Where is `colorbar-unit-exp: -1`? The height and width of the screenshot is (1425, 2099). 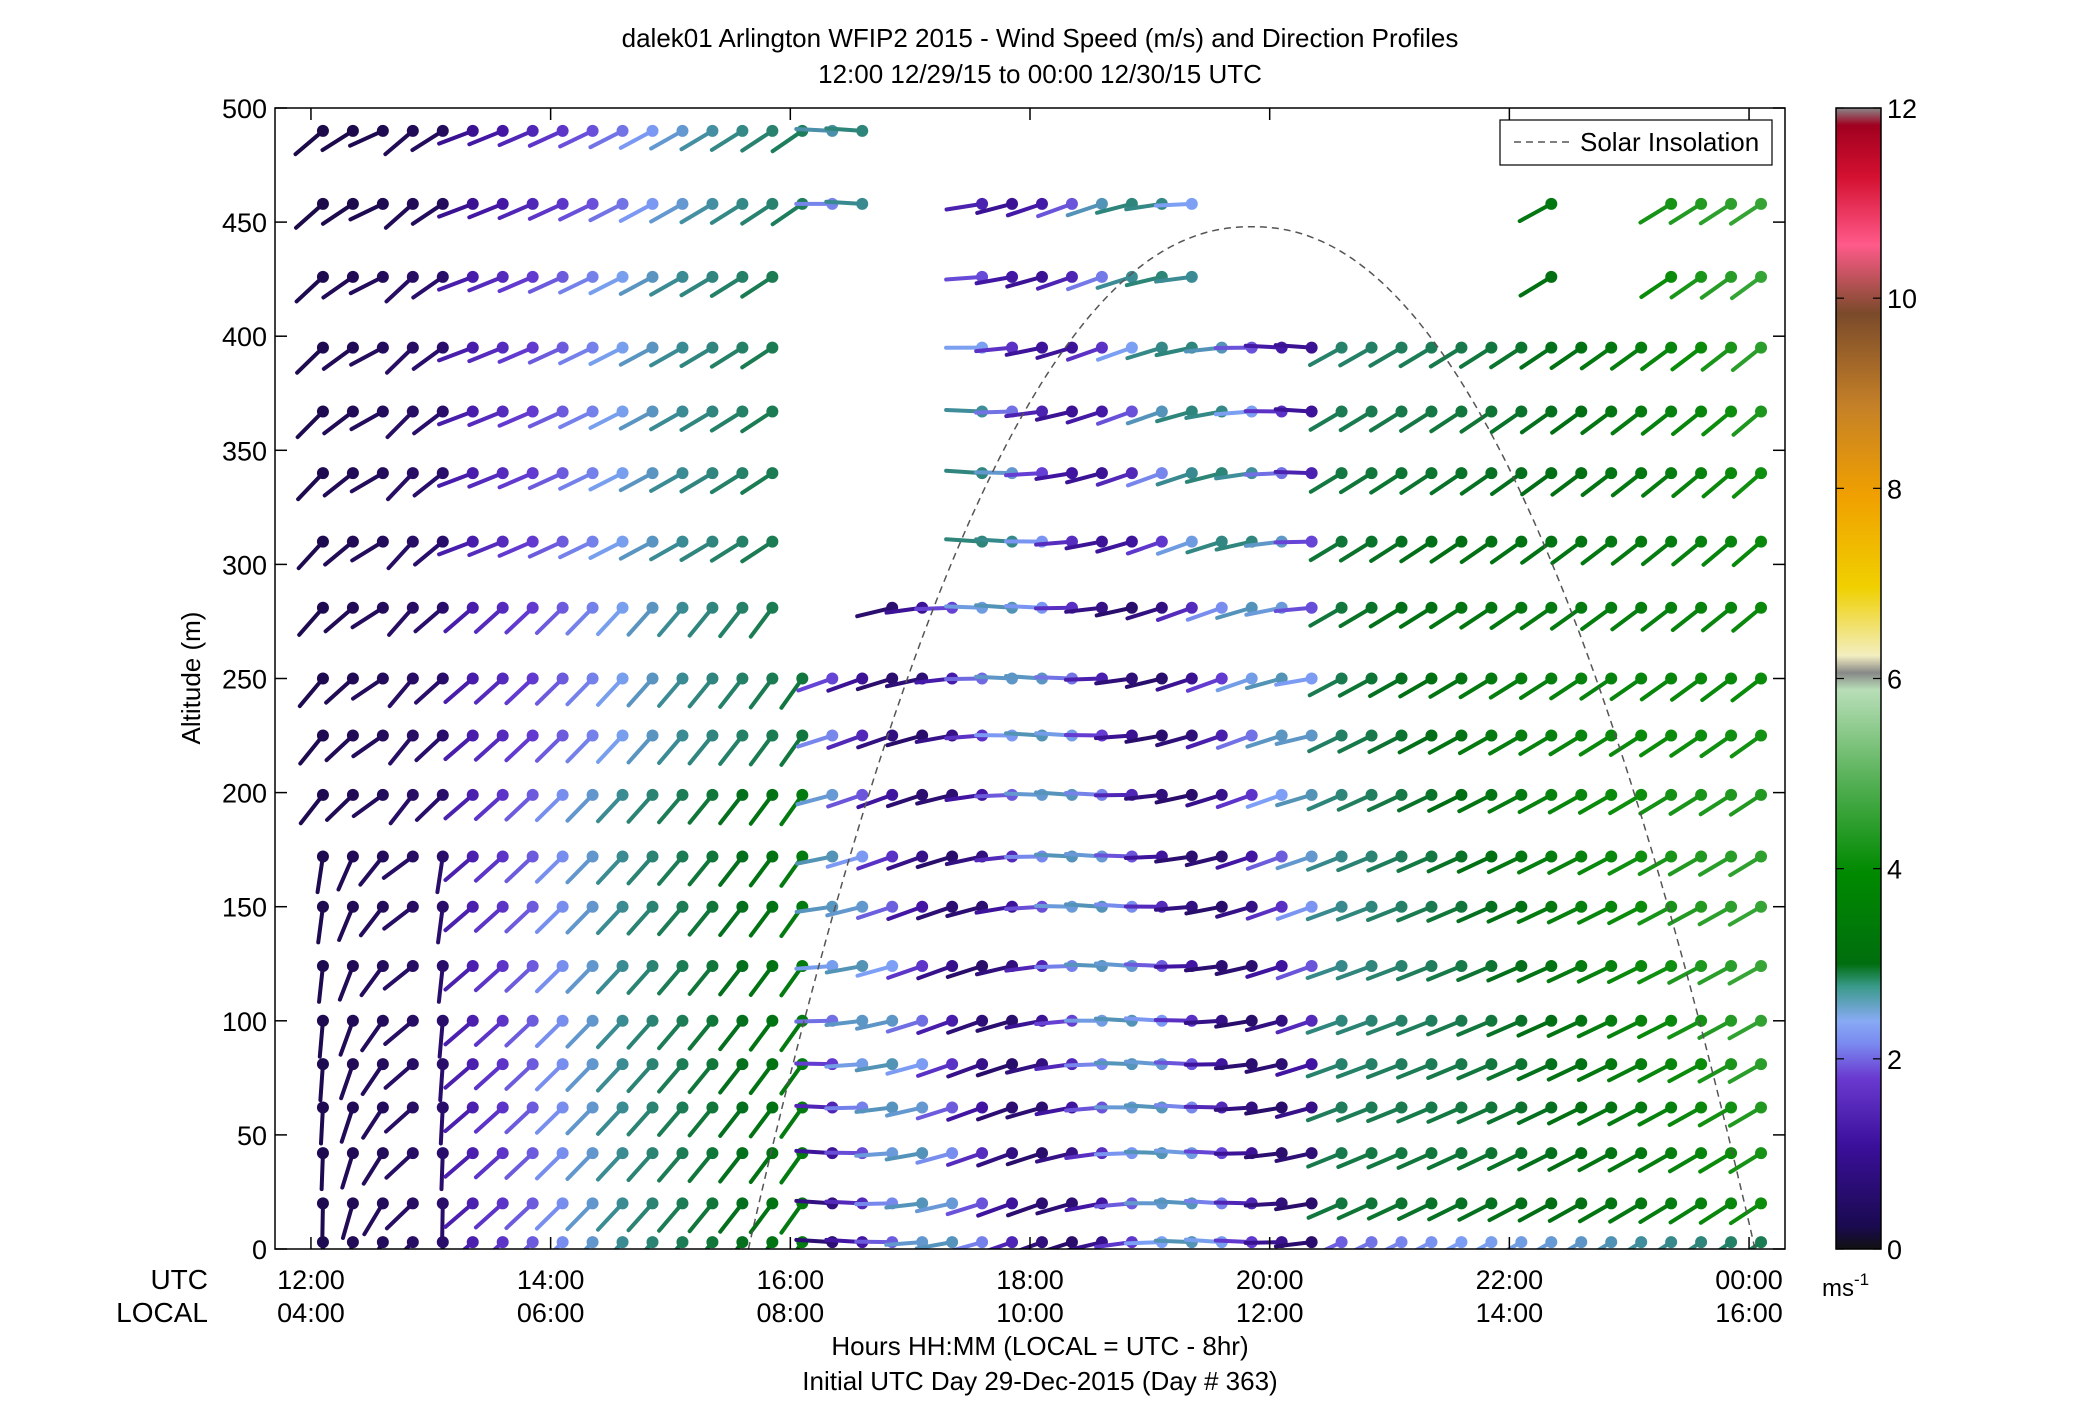 colorbar-unit-exp: -1 is located at coordinates (1861, 1279).